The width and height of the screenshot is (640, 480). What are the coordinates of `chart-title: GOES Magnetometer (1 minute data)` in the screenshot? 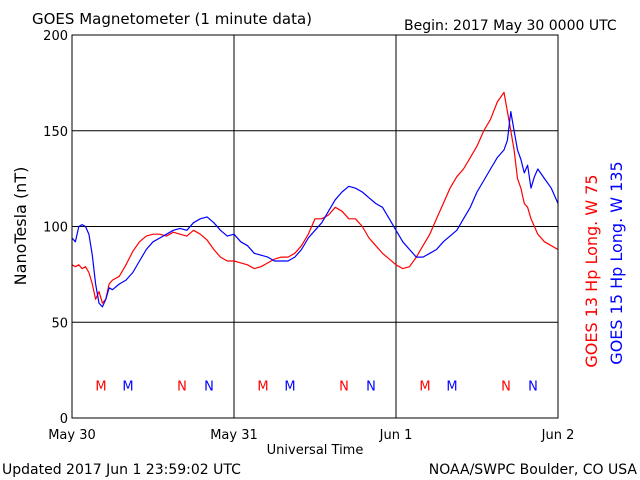 It's located at (172, 19).